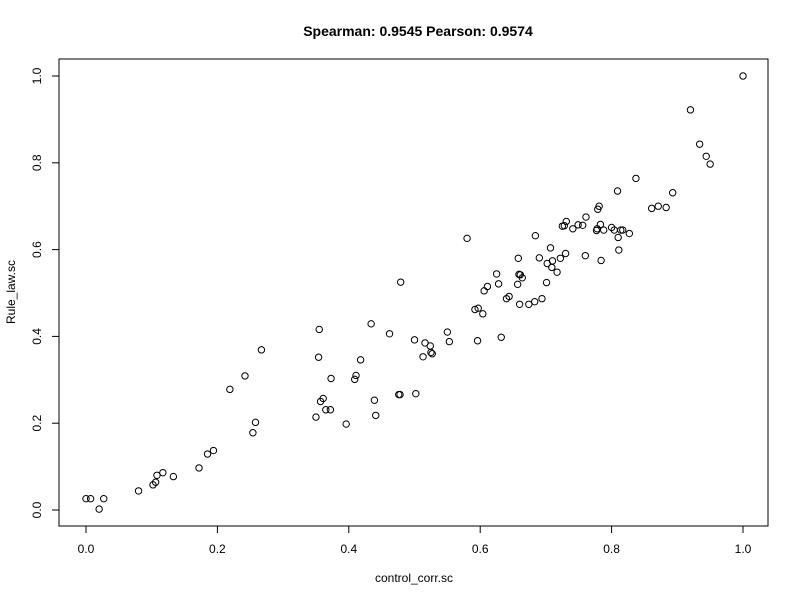  What do you see at coordinates (418, 31) in the screenshot?
I see `chart-title: Spearman: 0.9545 Pearson: 0.9574` at bounding box center [418, 31].